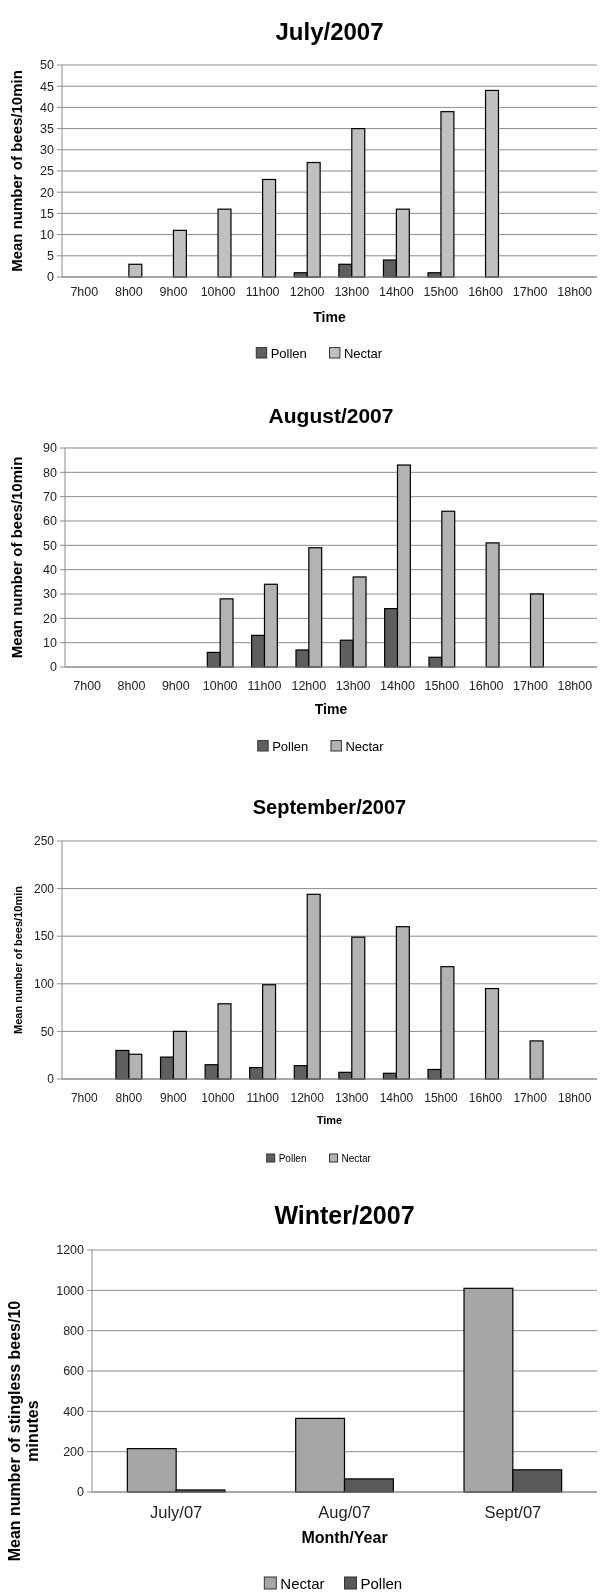  I want to click on y-tick-label: 35, so click(47, 128).